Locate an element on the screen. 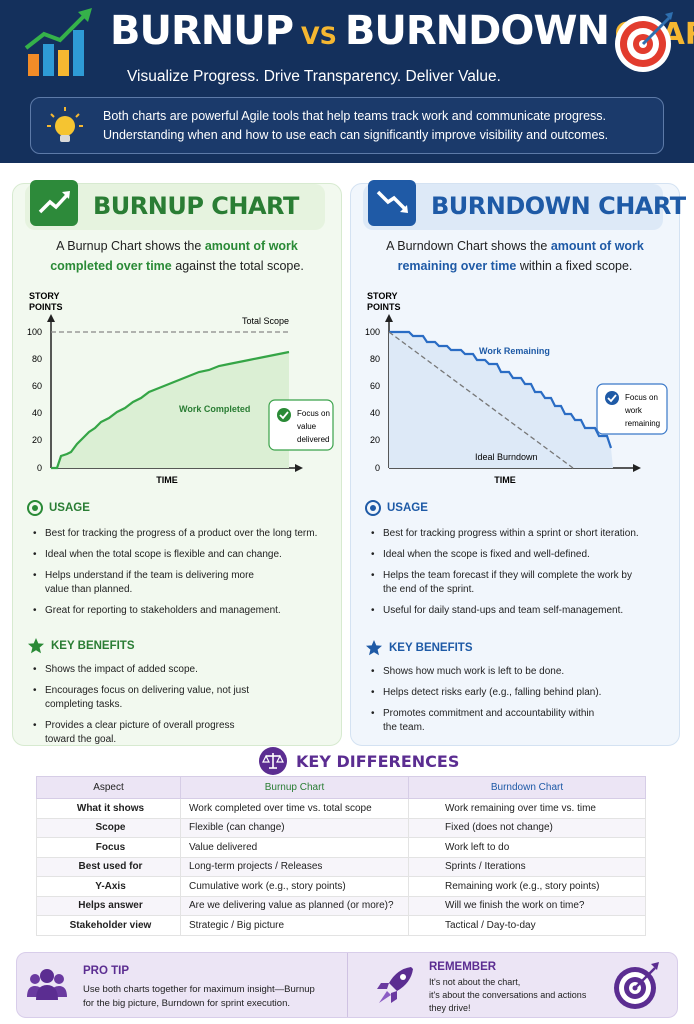 The image size is (694, 1024). scales-icon is located at coordinates (273, 761).